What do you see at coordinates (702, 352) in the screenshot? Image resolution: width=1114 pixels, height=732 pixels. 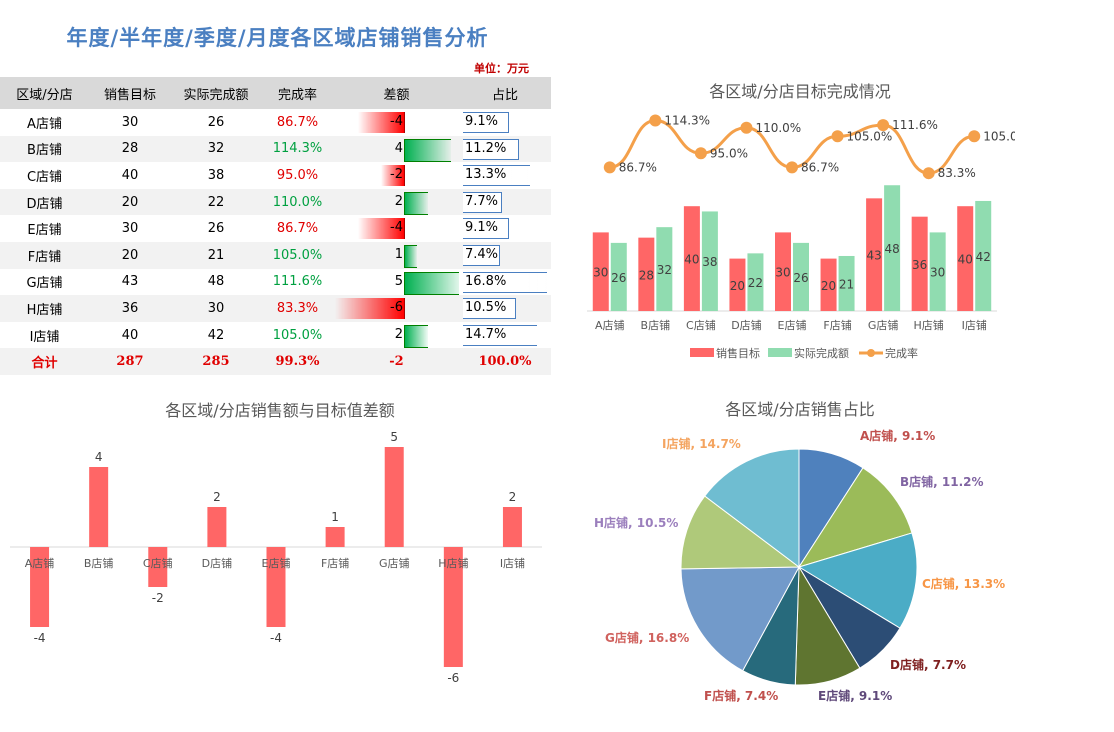 I see `legend-target-swatch` at bounding box center [702, 352].